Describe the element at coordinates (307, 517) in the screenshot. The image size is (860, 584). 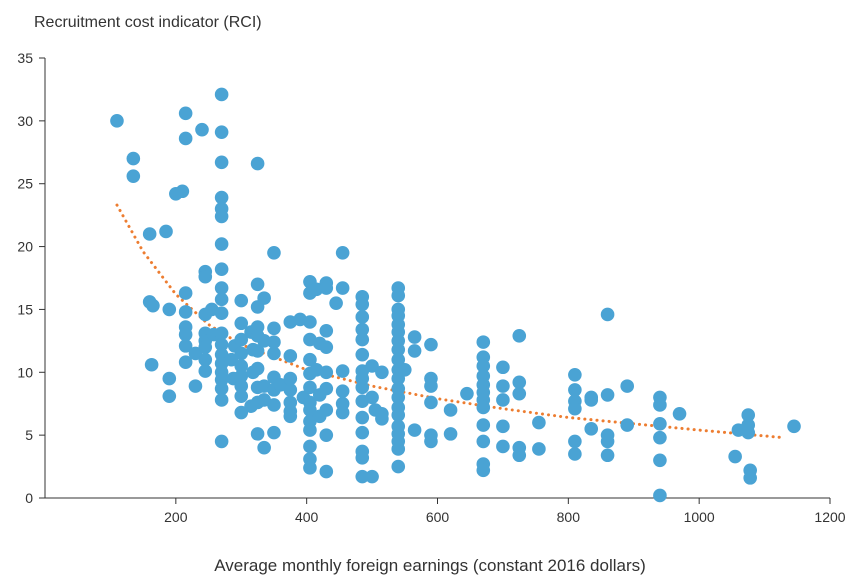
I see `x-tick-label: 400` at that location.